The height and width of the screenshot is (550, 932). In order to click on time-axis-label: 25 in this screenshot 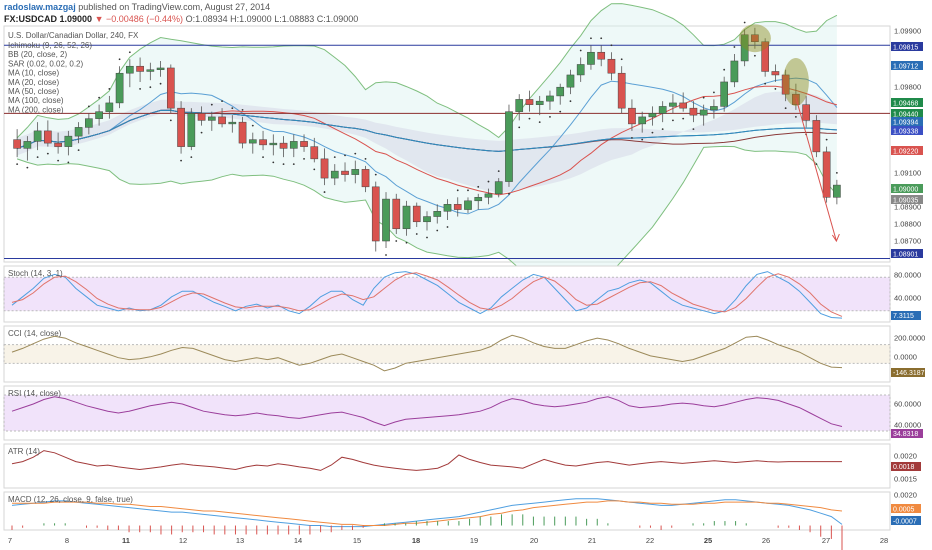, I will do `click(708, 540)`.